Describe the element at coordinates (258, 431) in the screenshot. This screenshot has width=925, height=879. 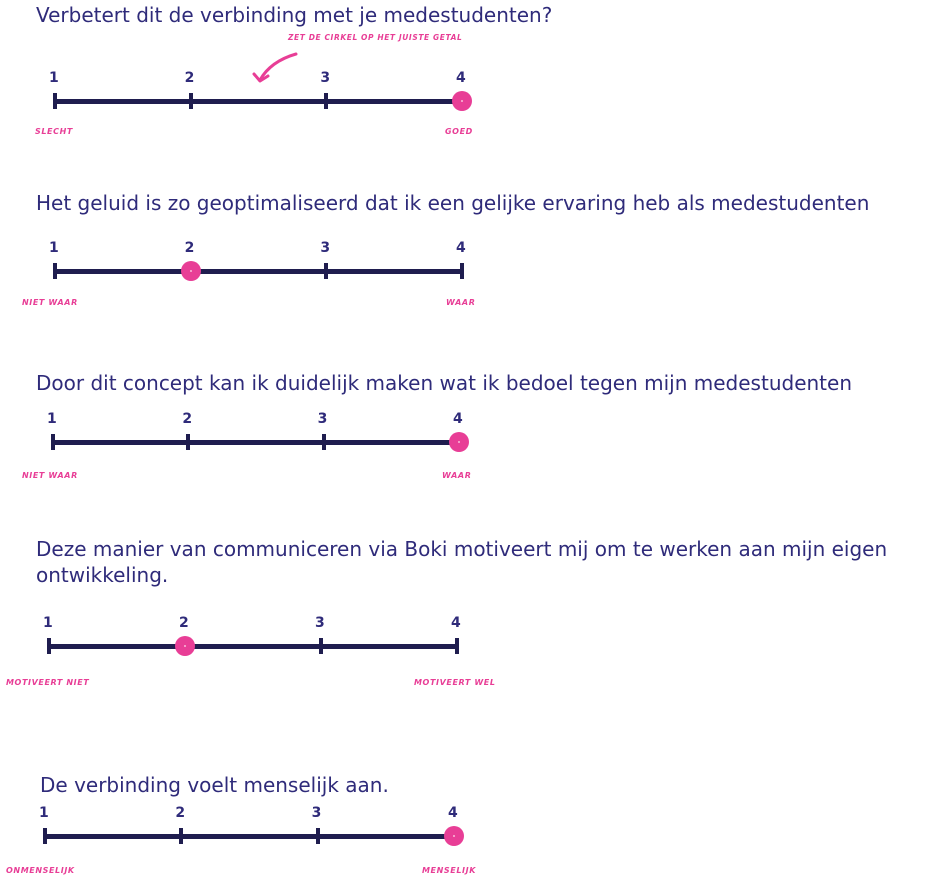
I see `rating-scale-3: 1 2 3 4` at that location.